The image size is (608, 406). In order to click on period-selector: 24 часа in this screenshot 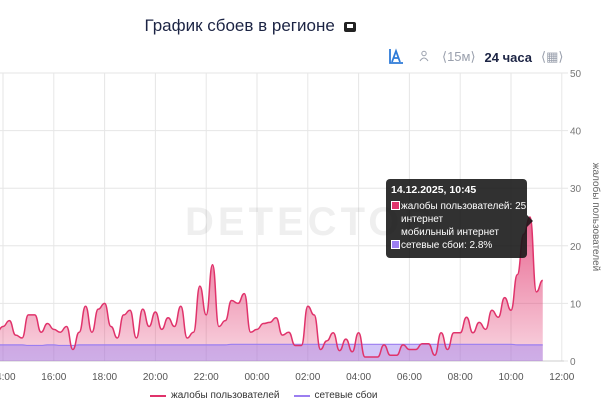, I will do `click(508, 57)`.